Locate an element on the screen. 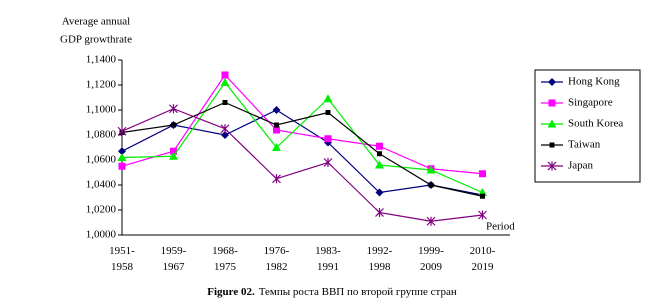 The height and width of the screenshot is (300, 664). x-tick-label-line: 2010- is located at coordinates (483, 251).